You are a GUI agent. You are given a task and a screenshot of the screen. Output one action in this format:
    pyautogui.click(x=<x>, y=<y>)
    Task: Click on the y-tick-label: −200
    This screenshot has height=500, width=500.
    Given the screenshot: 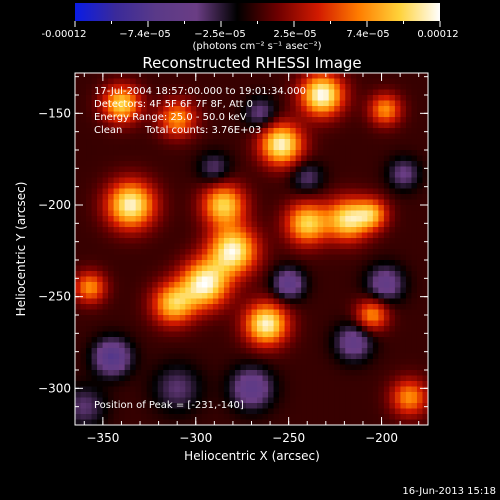 What is the action you would take?
    pyautogui.click(x=54, y=205)
    